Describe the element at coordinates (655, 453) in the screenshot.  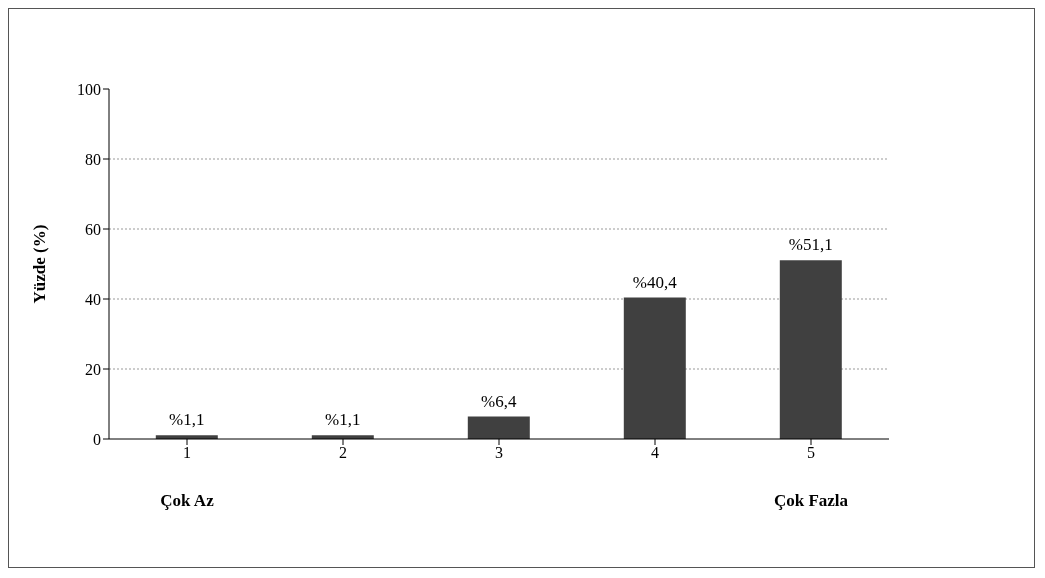
I see `x-tick-label: 4` at that location.